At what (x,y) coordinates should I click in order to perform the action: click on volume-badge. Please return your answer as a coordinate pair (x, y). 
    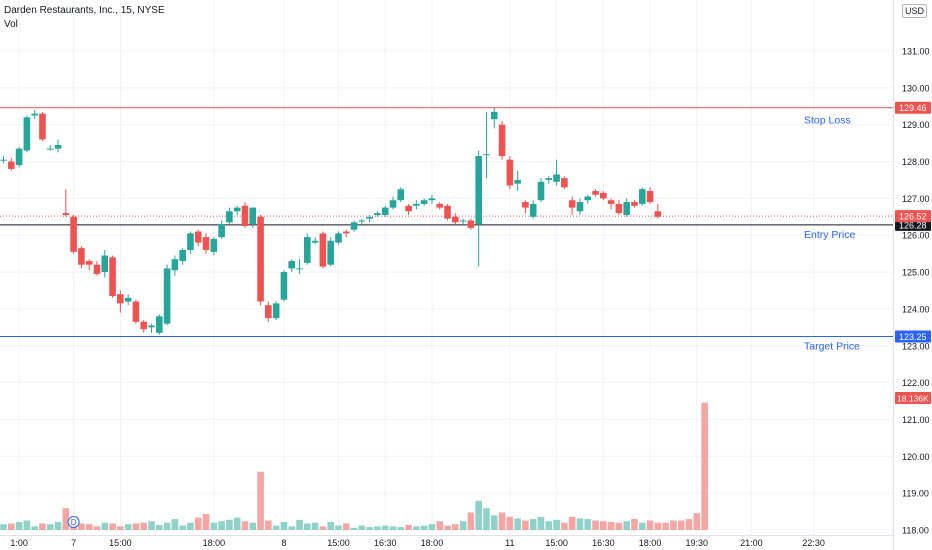
    Looking at the image, I should click on (913, 398).